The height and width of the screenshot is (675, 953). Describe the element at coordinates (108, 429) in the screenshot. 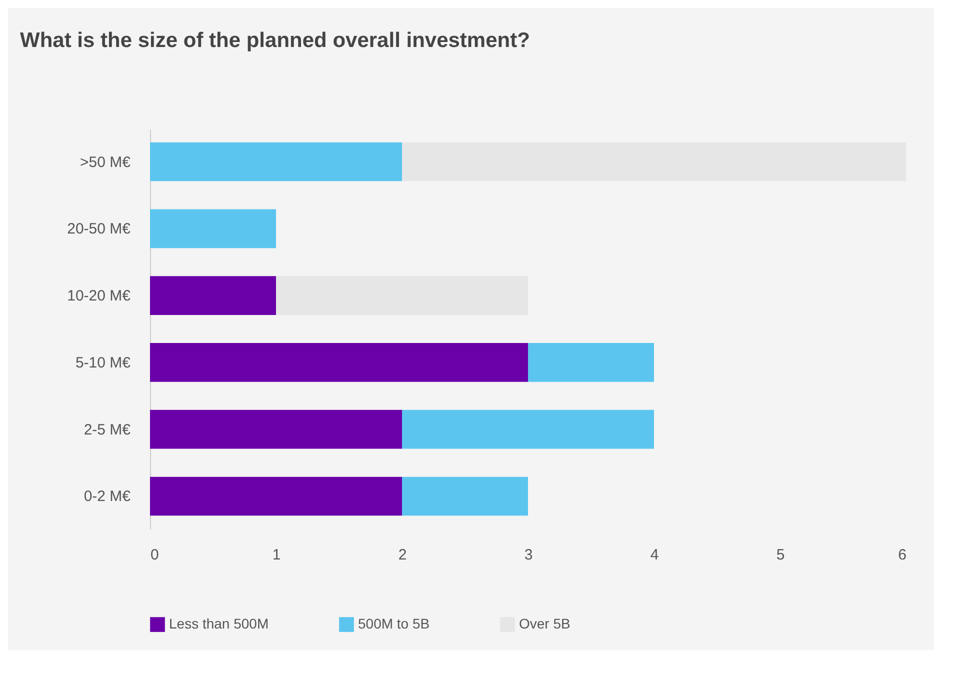

I see `y-tick-label: 2-5 M€` at that location.